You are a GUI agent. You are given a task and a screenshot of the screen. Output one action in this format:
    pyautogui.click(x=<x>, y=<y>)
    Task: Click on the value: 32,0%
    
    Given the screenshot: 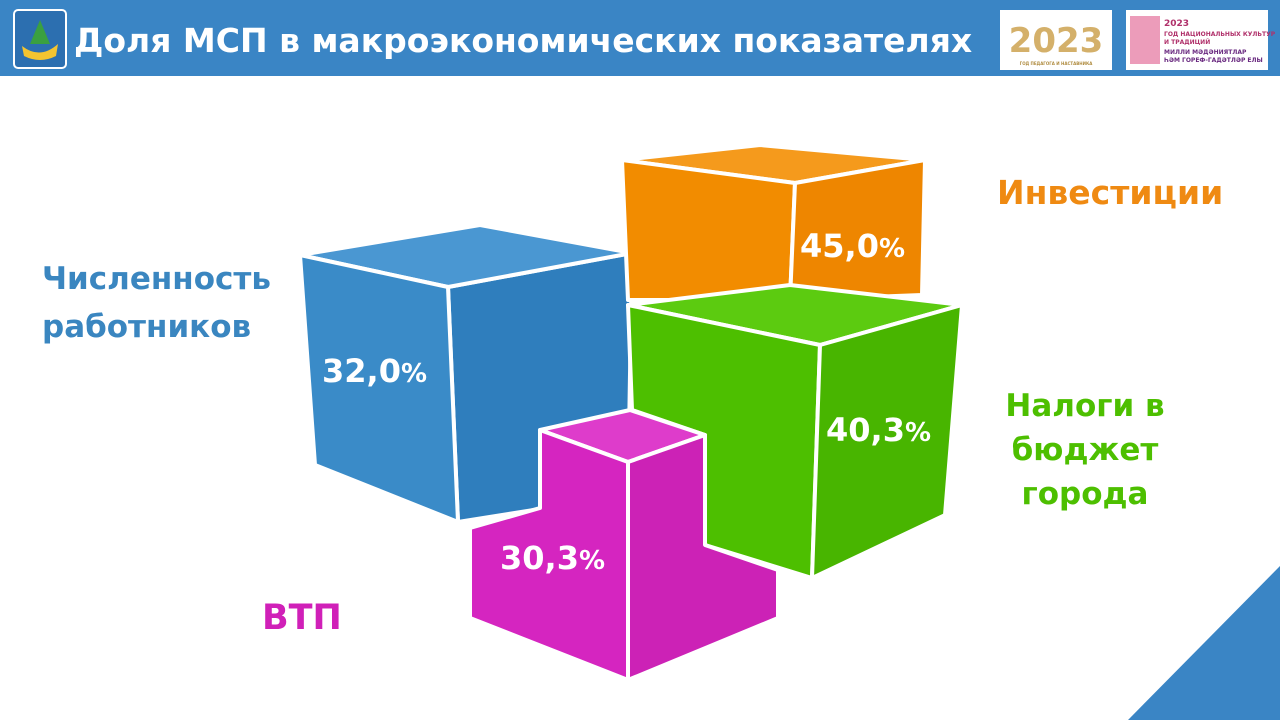 What is the action you would take?
    pyautogui.click(x=374, y=371)
    